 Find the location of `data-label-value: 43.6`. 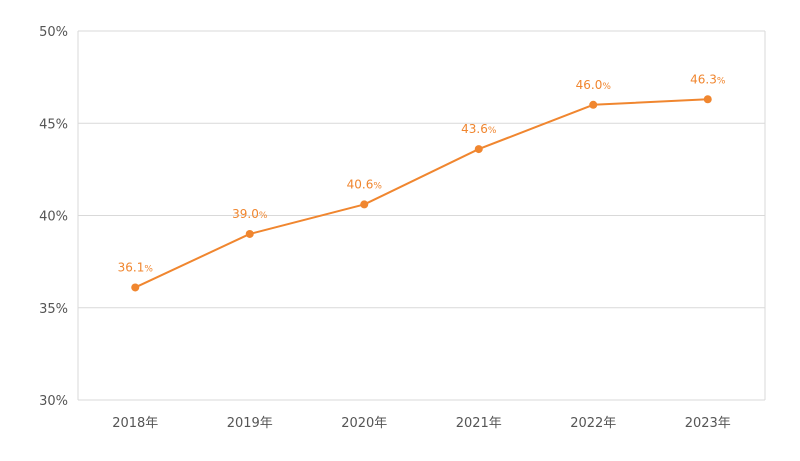

data-label-value: 43.6 is located at coordinates (474, 129).